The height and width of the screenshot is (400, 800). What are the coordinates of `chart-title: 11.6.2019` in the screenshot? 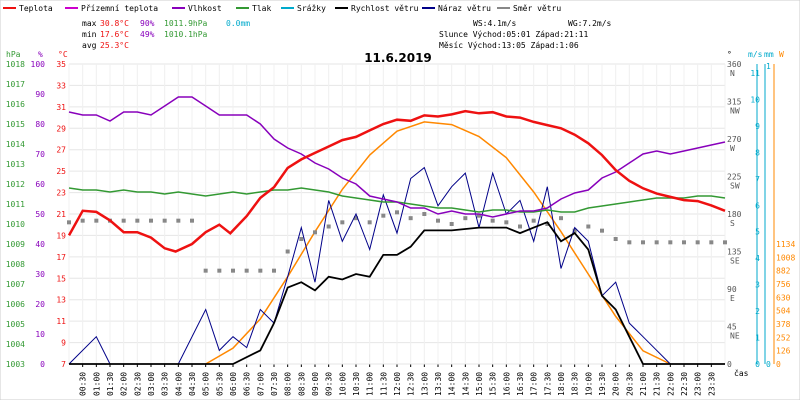 It's located at (398, 58).